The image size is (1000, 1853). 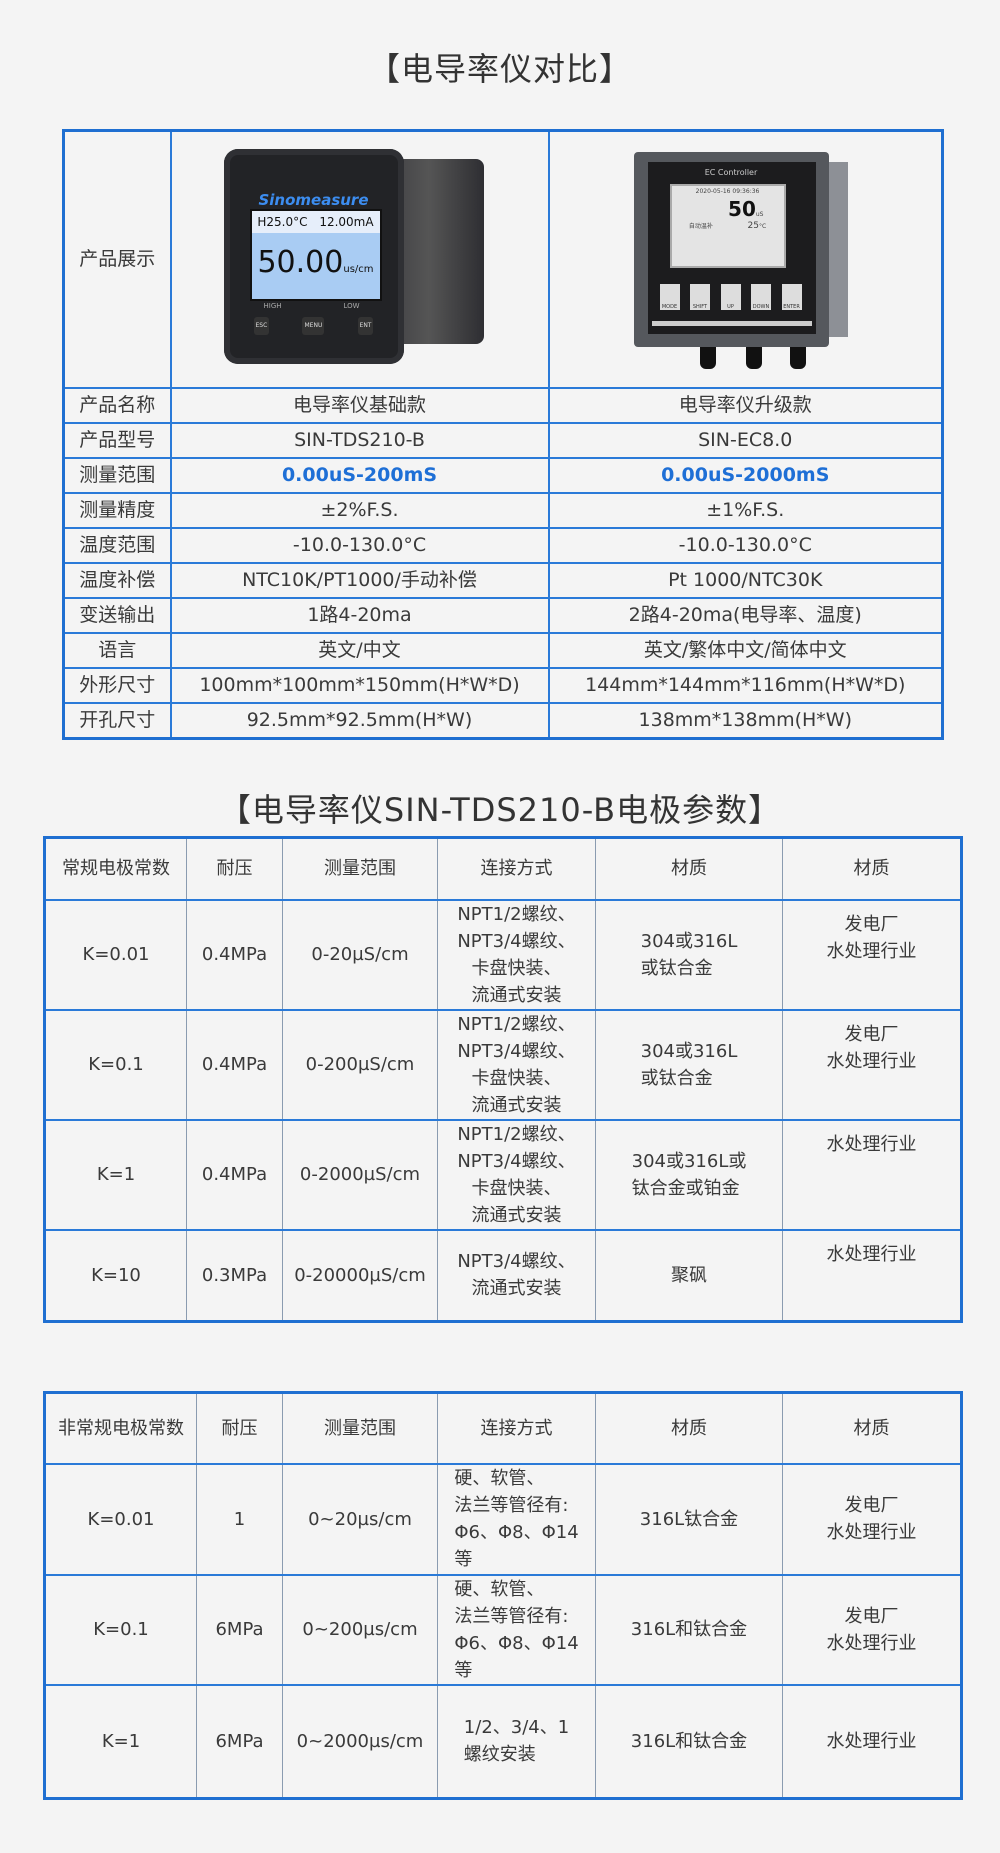 I want to click on row-label-cell: 语言, so click(x=117, y=650).